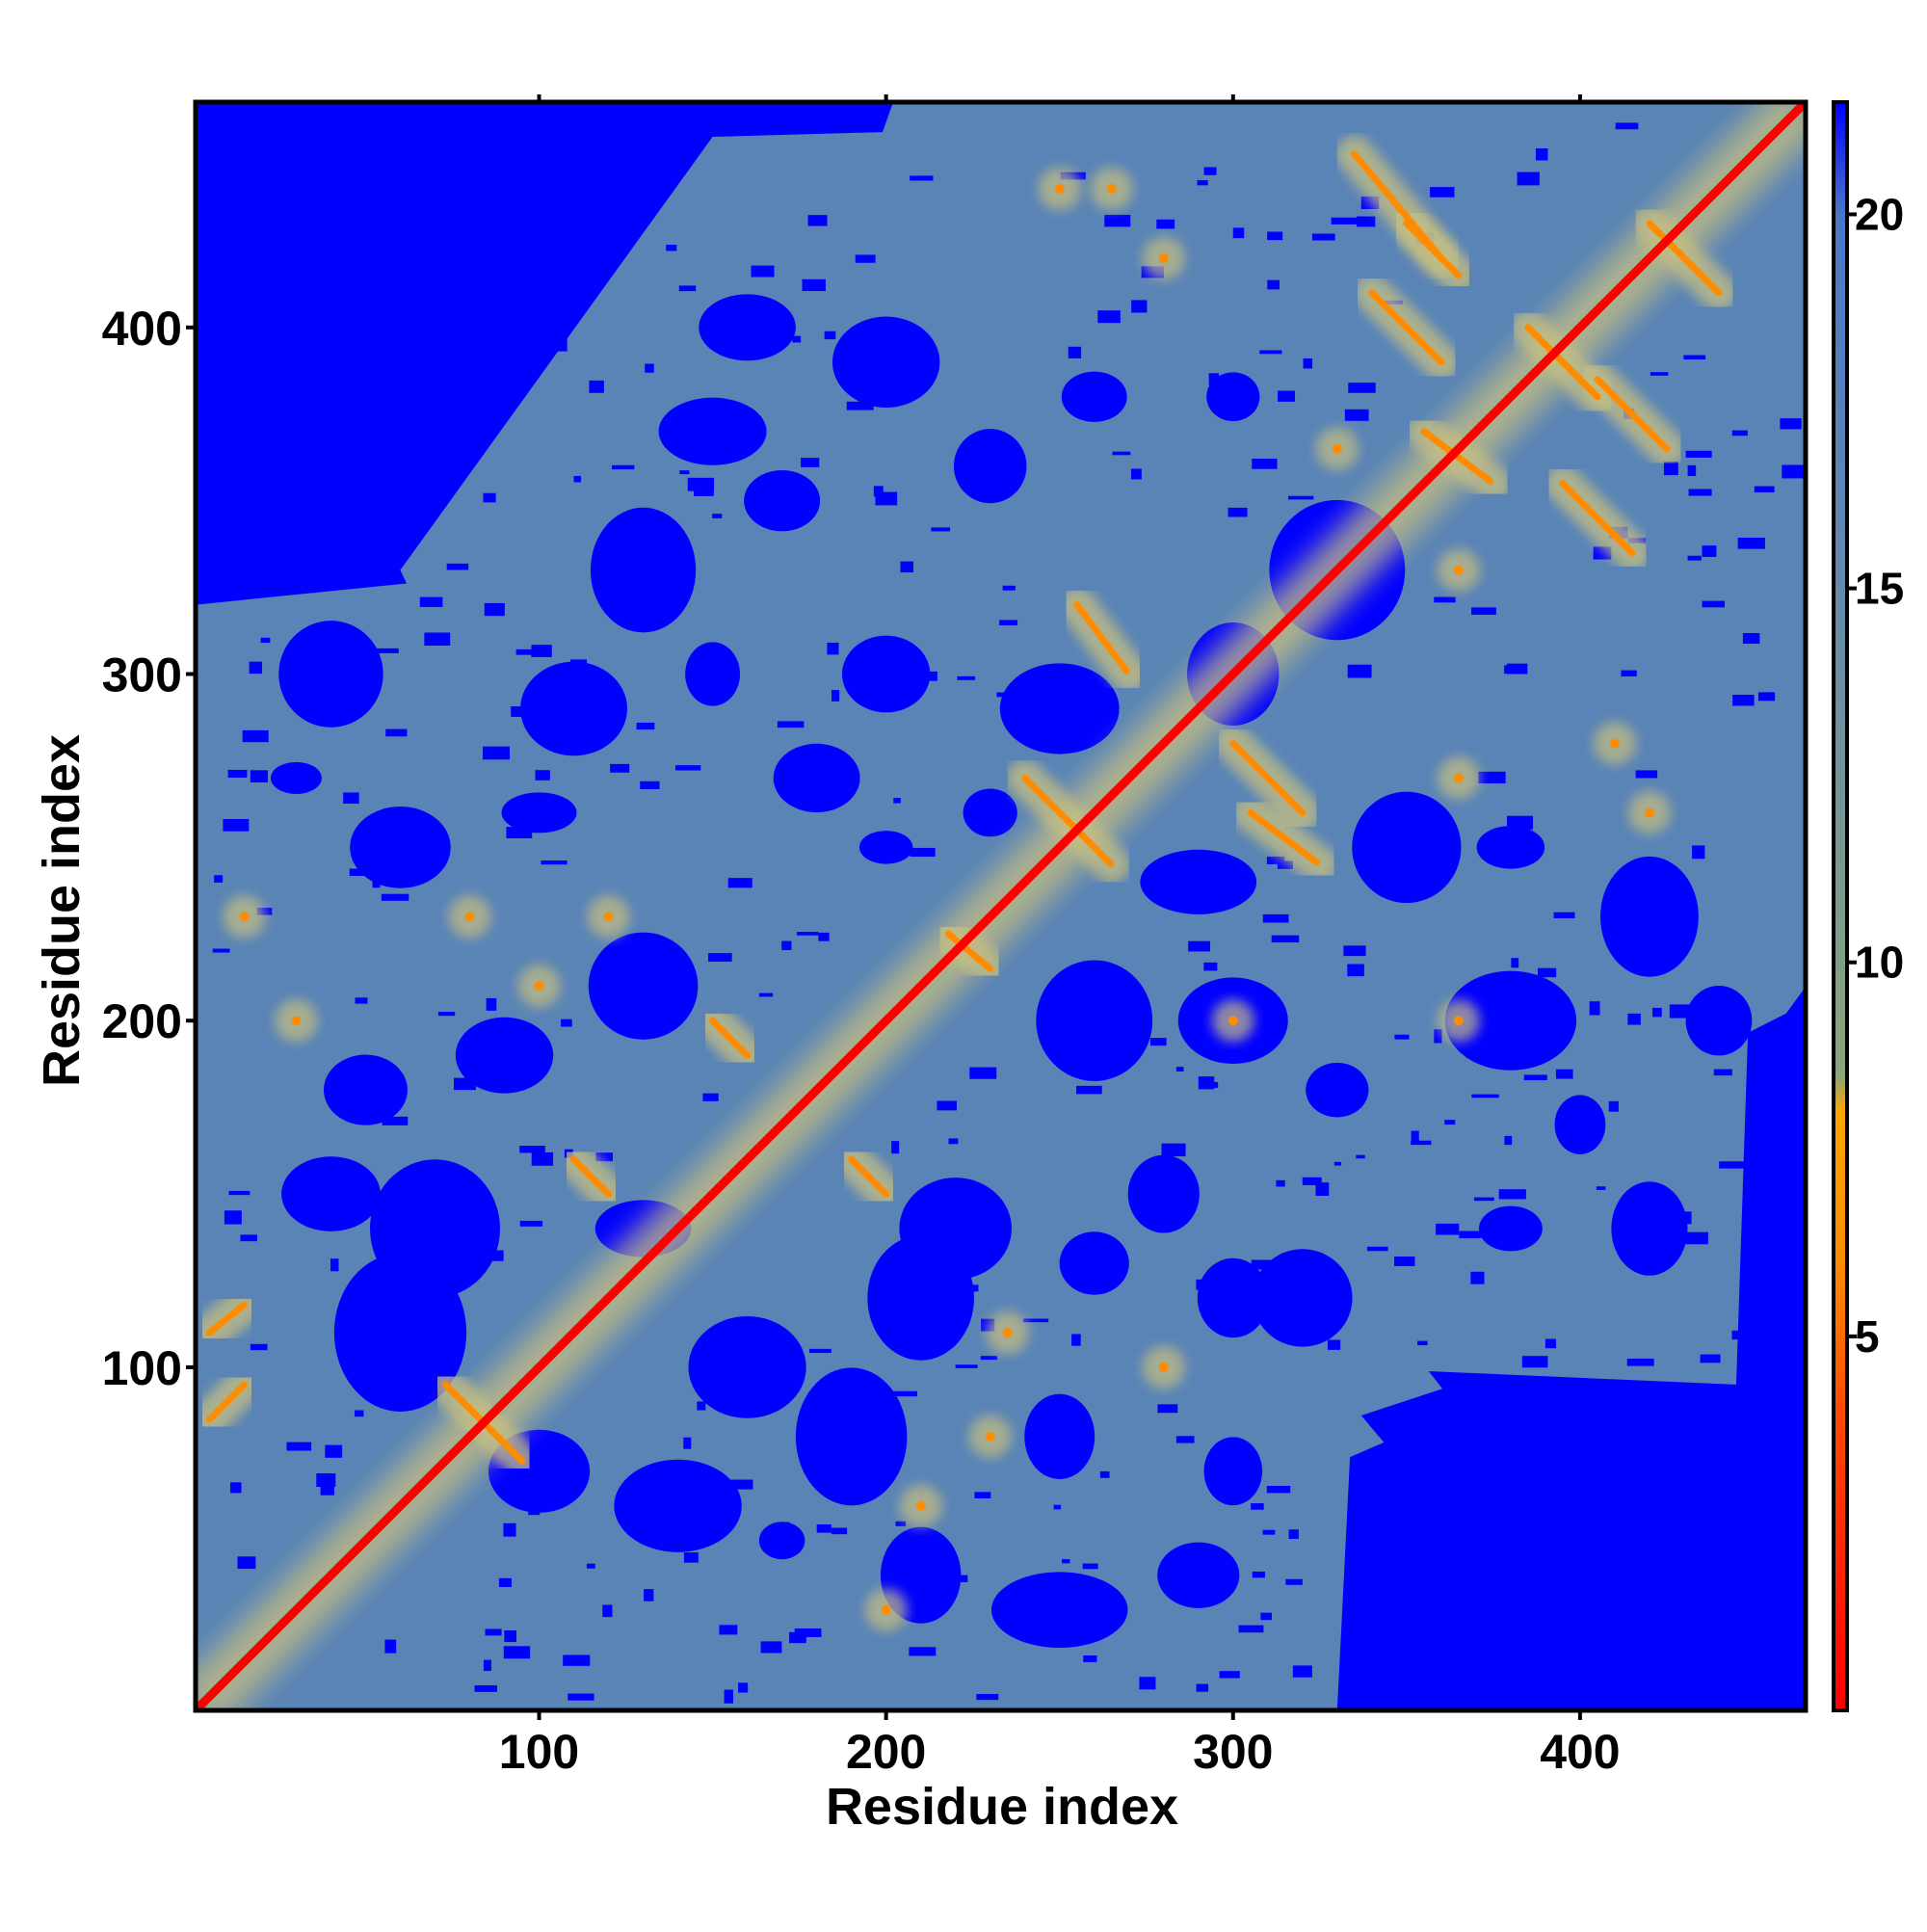  Describe the element at coordinates (1880, 589) in the screenshot. I see `colorbar-tick-label: 15` at that location.